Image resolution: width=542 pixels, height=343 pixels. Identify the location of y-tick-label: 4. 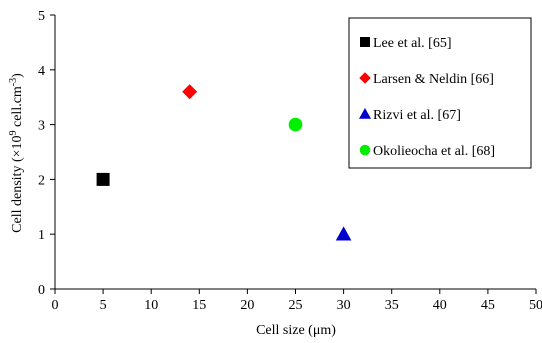
(41, 71).